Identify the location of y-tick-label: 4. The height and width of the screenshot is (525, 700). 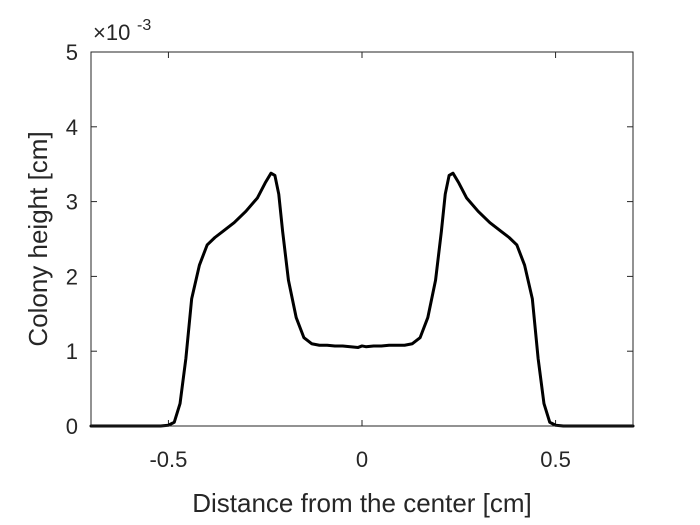
(72, 127).